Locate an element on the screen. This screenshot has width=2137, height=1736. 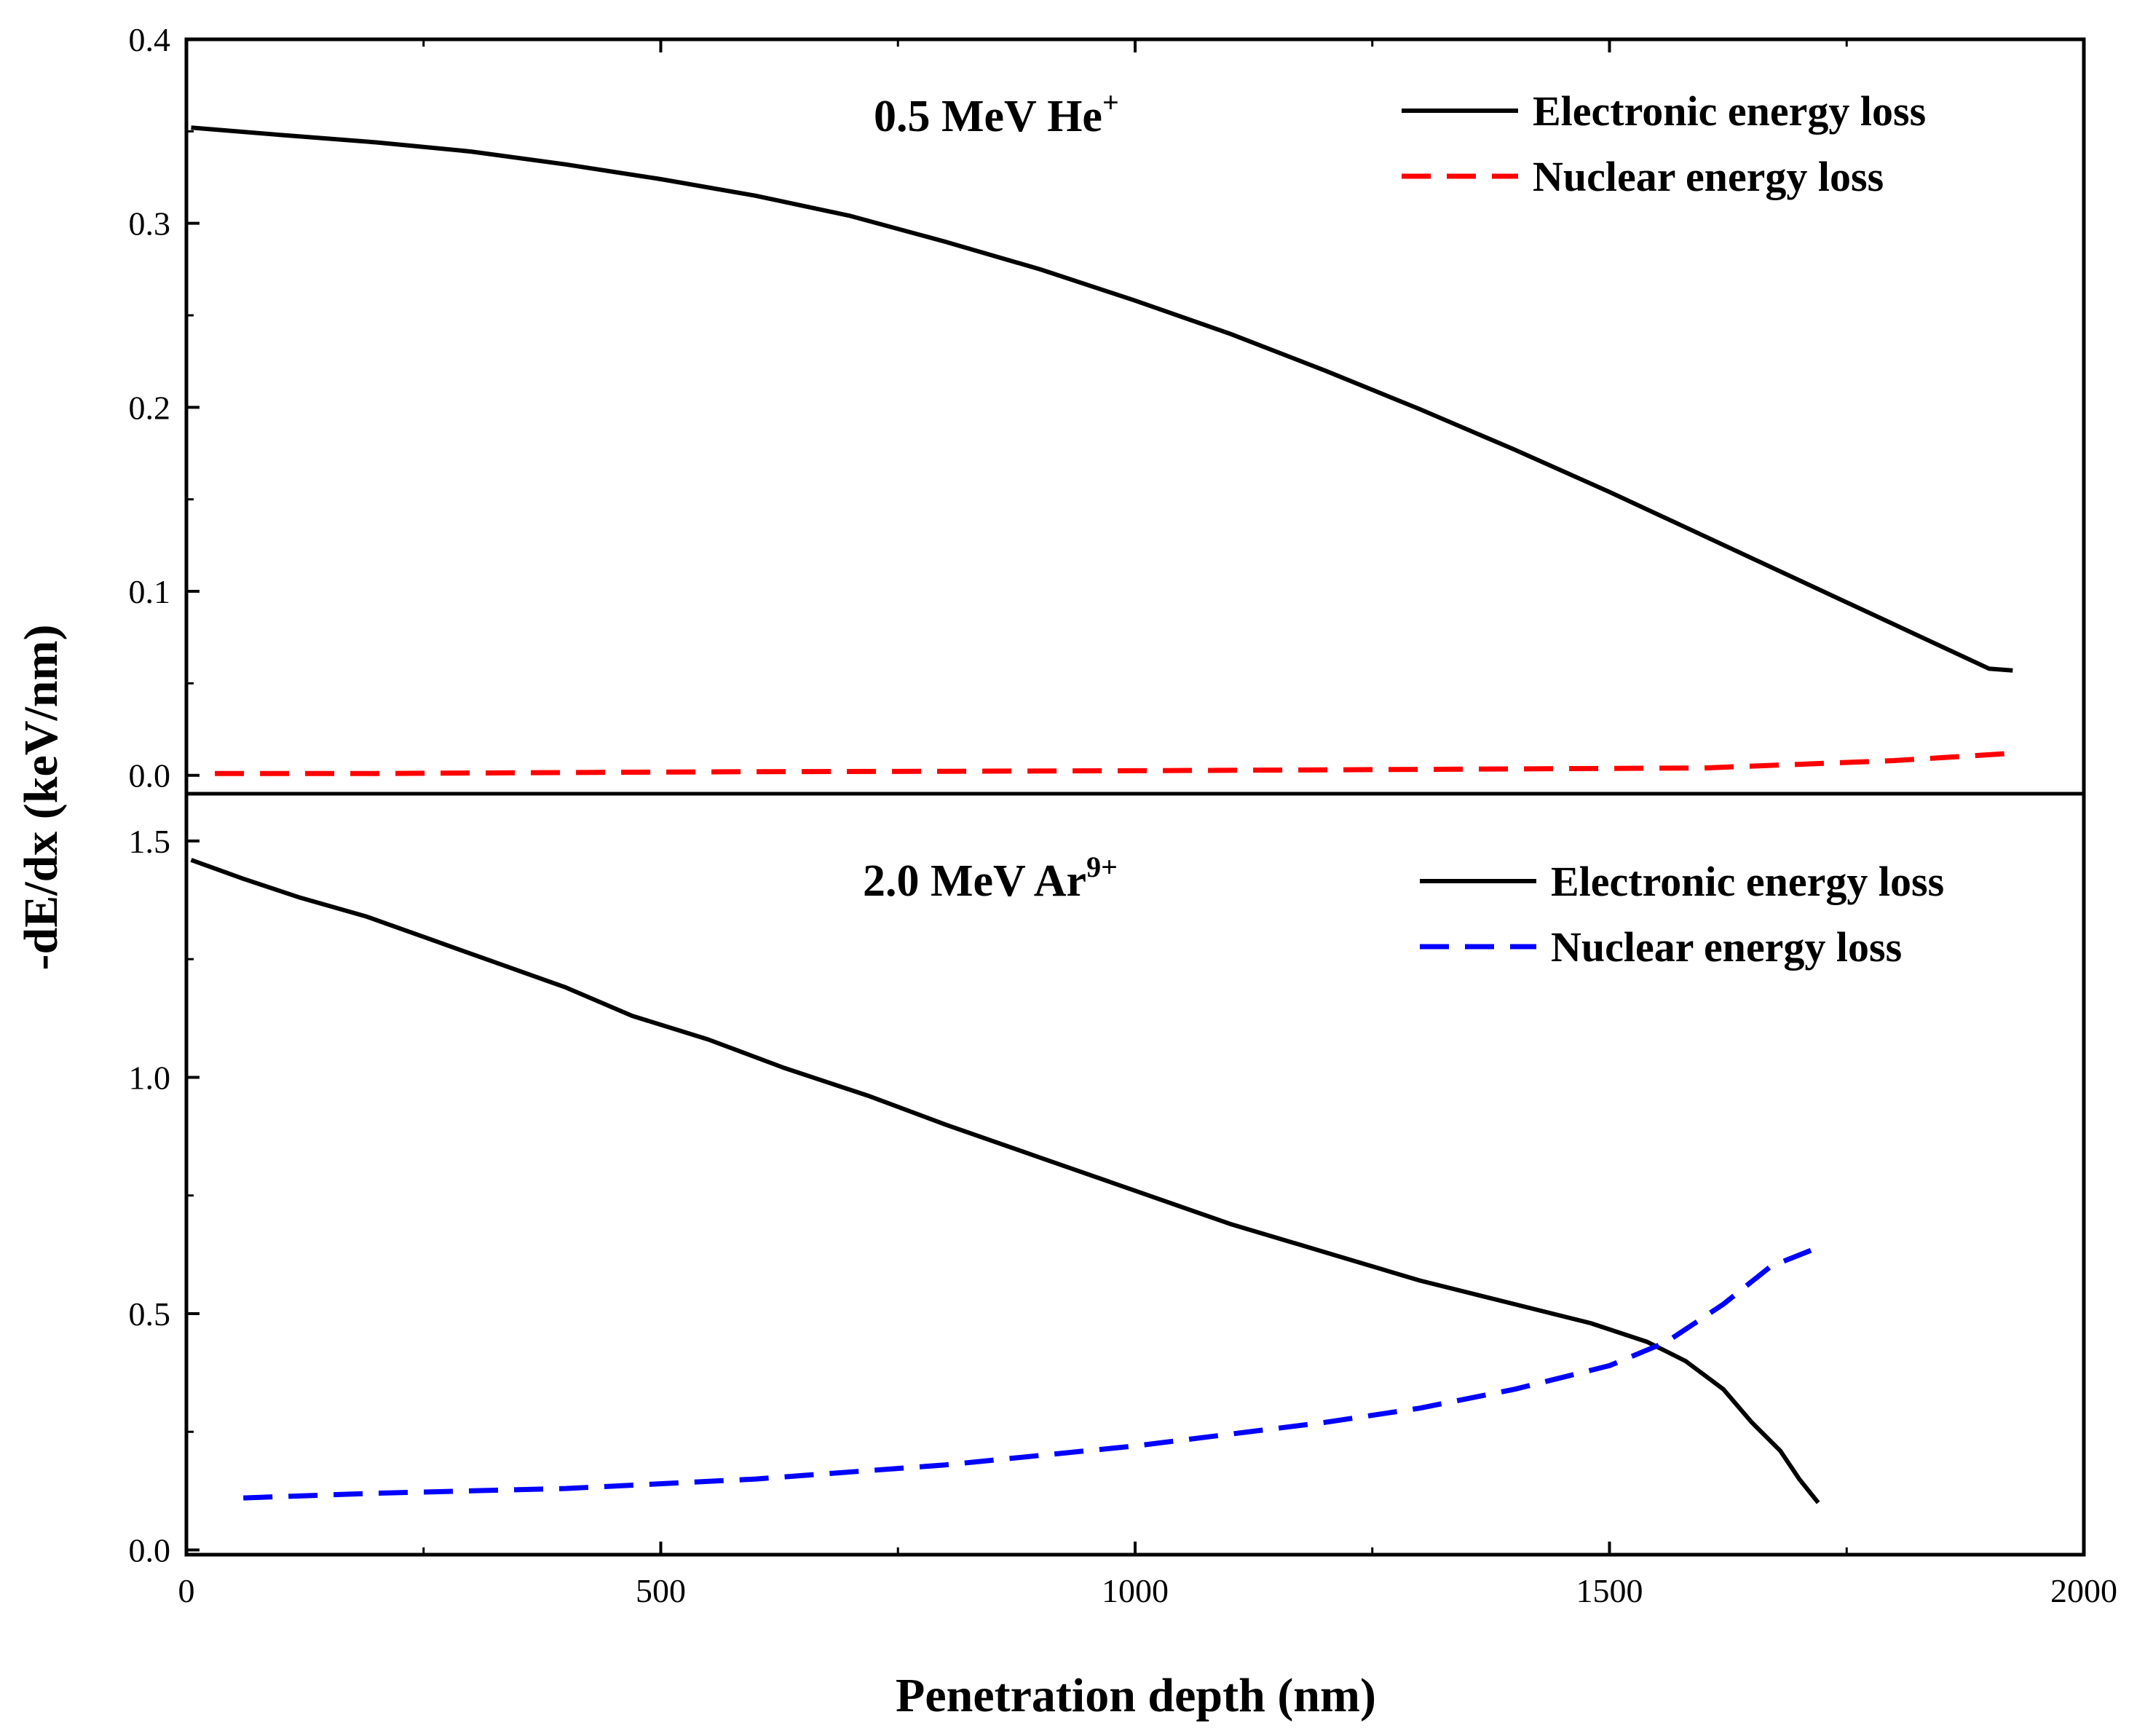
top-panel-title: 0.5 MeV He+ is located at coordinates (996, 113).